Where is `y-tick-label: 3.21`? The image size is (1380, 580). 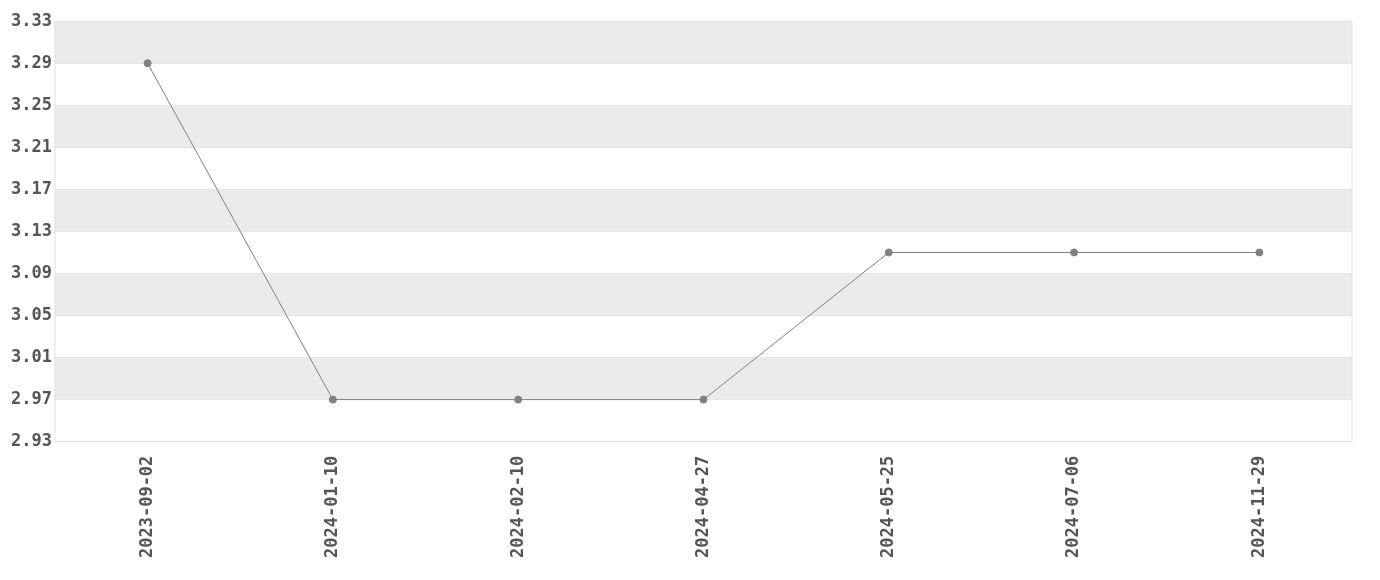 y-tick-label: 3.21 is located at coordinates (31, 145).